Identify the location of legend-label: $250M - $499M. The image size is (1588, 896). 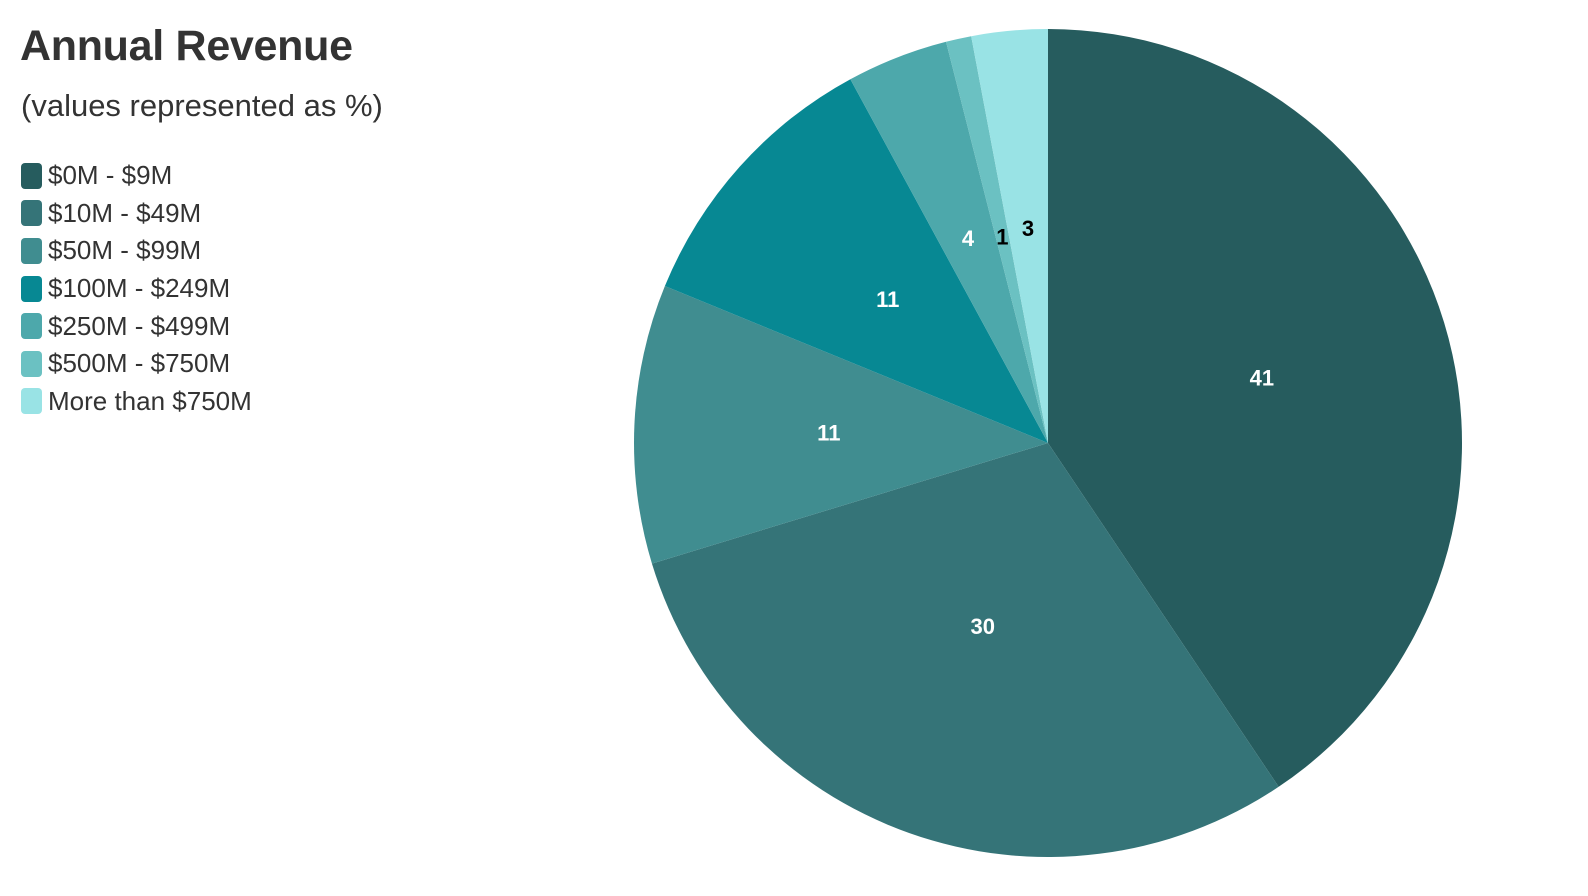
(139, 325).